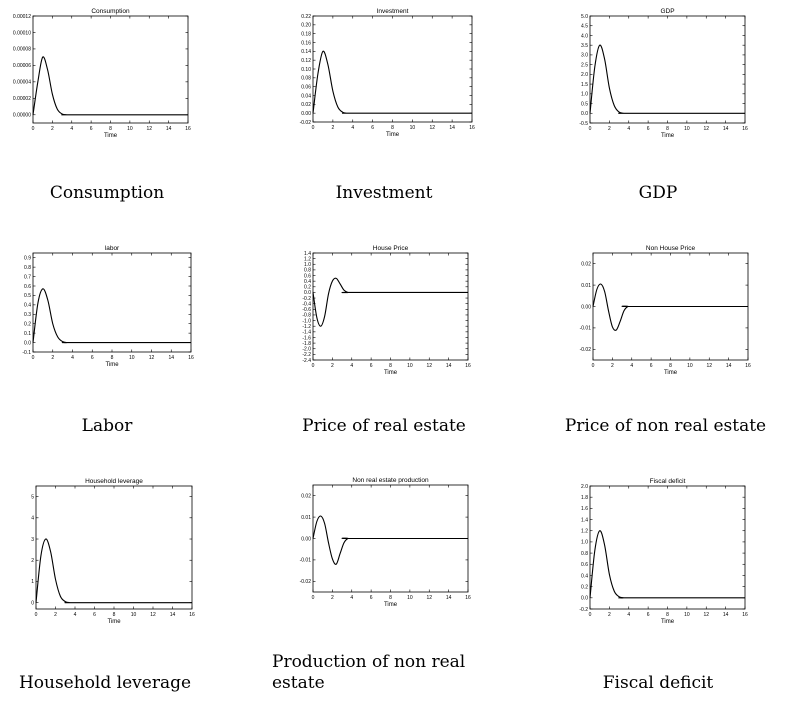 This screenshot has width=785, height=703. Describe the element at coordinates (584, 36) in the screenshot. I see `y-tick-label: 4.0` at that location.